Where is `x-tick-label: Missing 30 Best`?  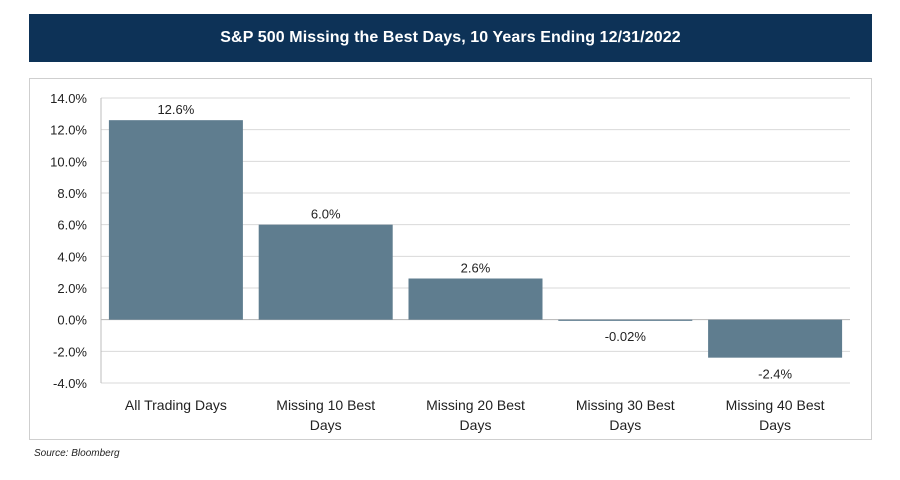 x-tick-label: Missing 30 Best is located at coordinates (625, 405).